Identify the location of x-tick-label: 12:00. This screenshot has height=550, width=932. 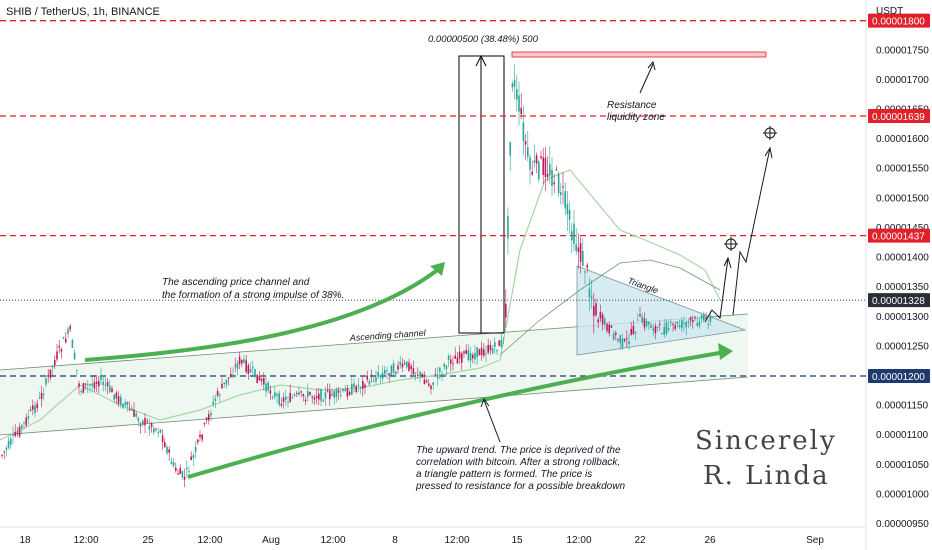
(456, 540).